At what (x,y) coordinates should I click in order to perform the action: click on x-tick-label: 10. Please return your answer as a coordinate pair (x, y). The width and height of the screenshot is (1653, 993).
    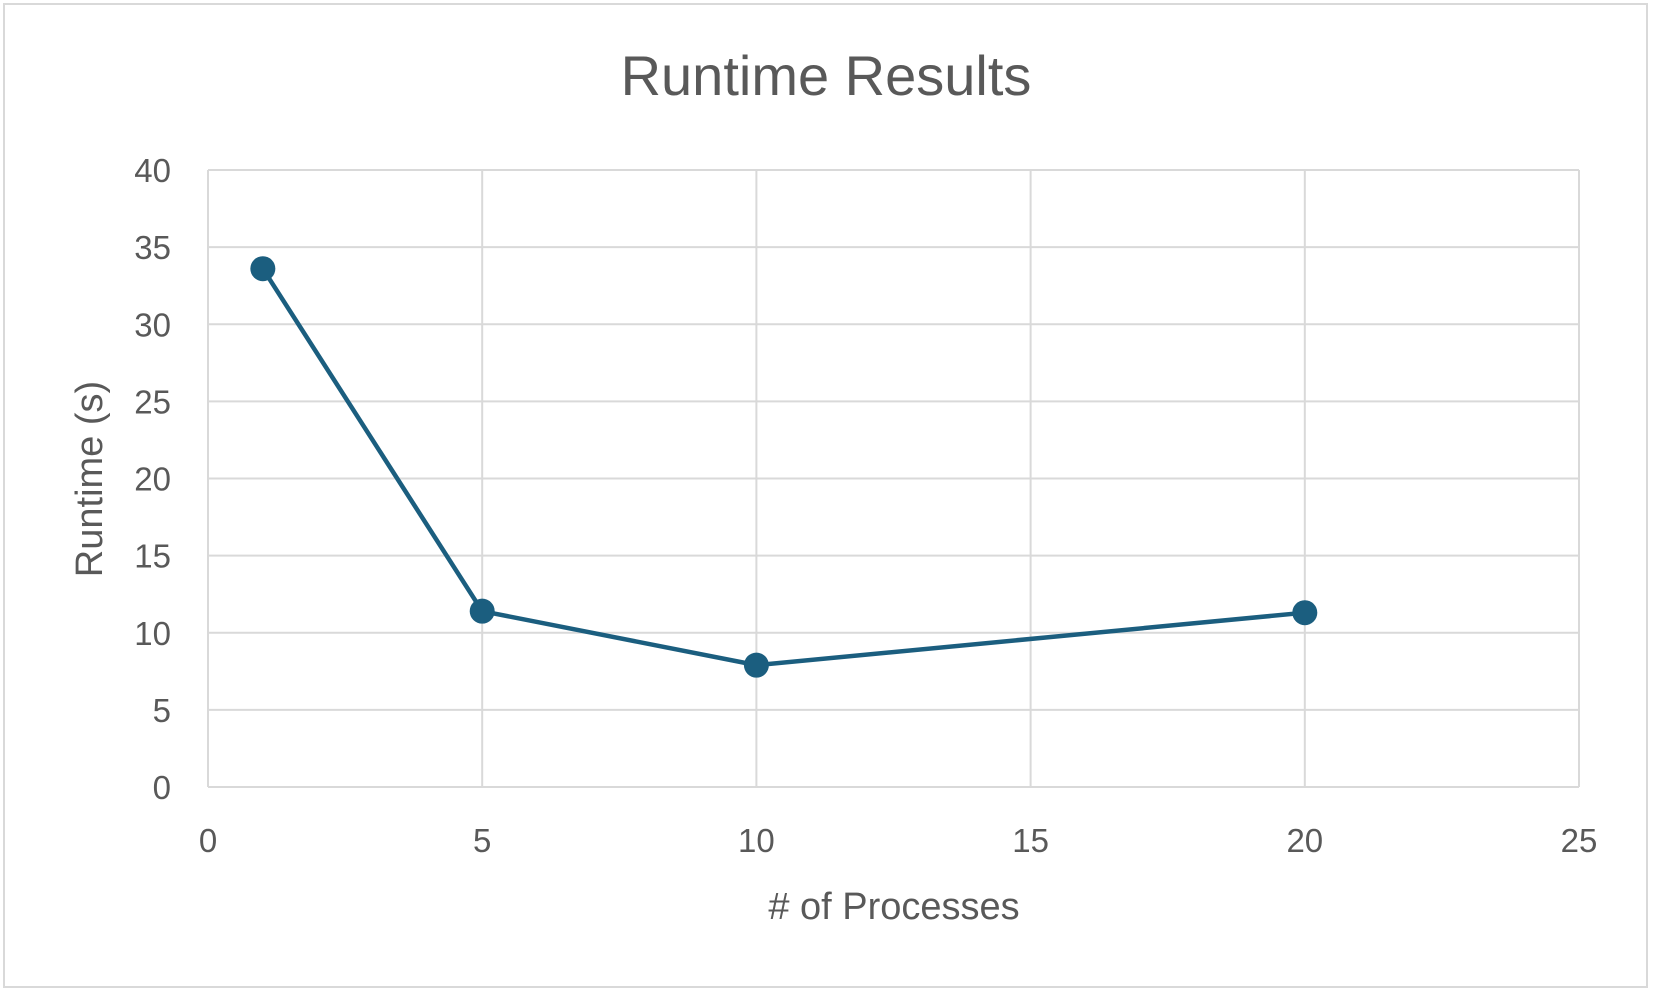
    Looking at the image, I should click on (756, 840).